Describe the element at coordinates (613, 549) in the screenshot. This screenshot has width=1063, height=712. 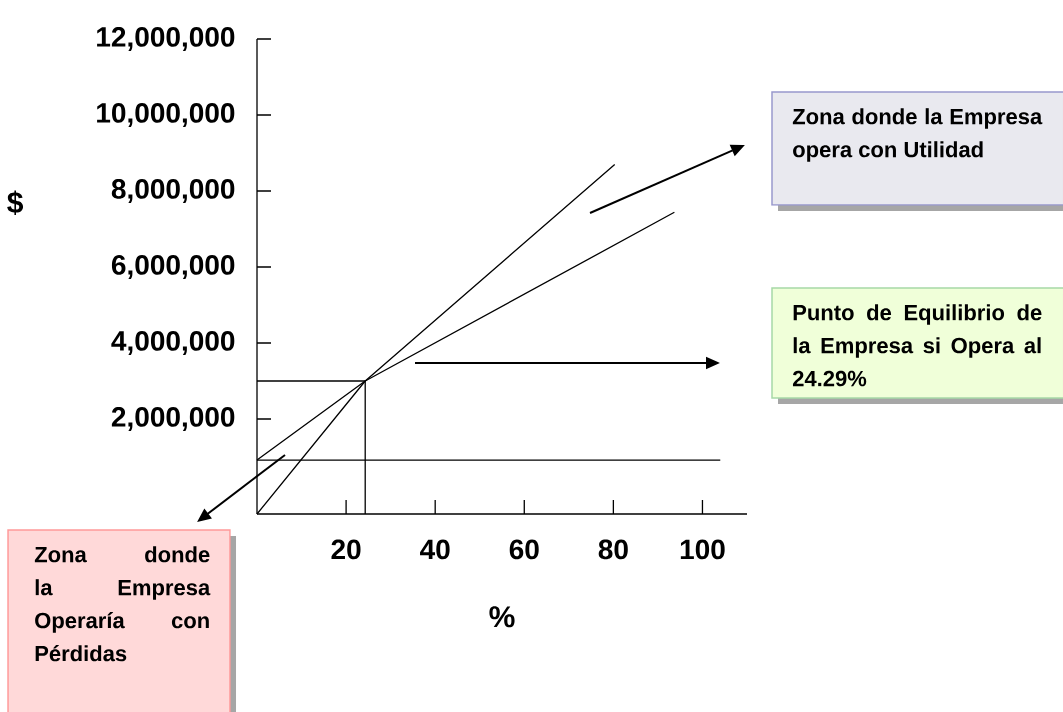
I see `x-tick-label: 80` at that location.